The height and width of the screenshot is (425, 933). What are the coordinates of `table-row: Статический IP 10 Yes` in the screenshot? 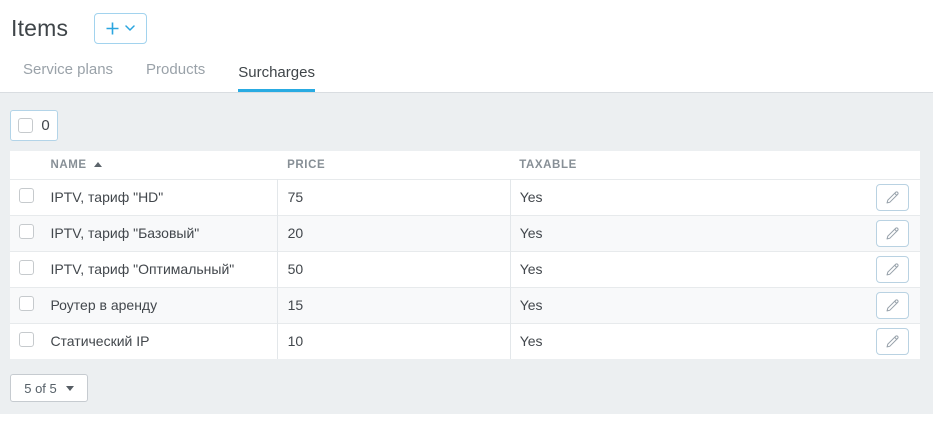 It's located at (465, 341).